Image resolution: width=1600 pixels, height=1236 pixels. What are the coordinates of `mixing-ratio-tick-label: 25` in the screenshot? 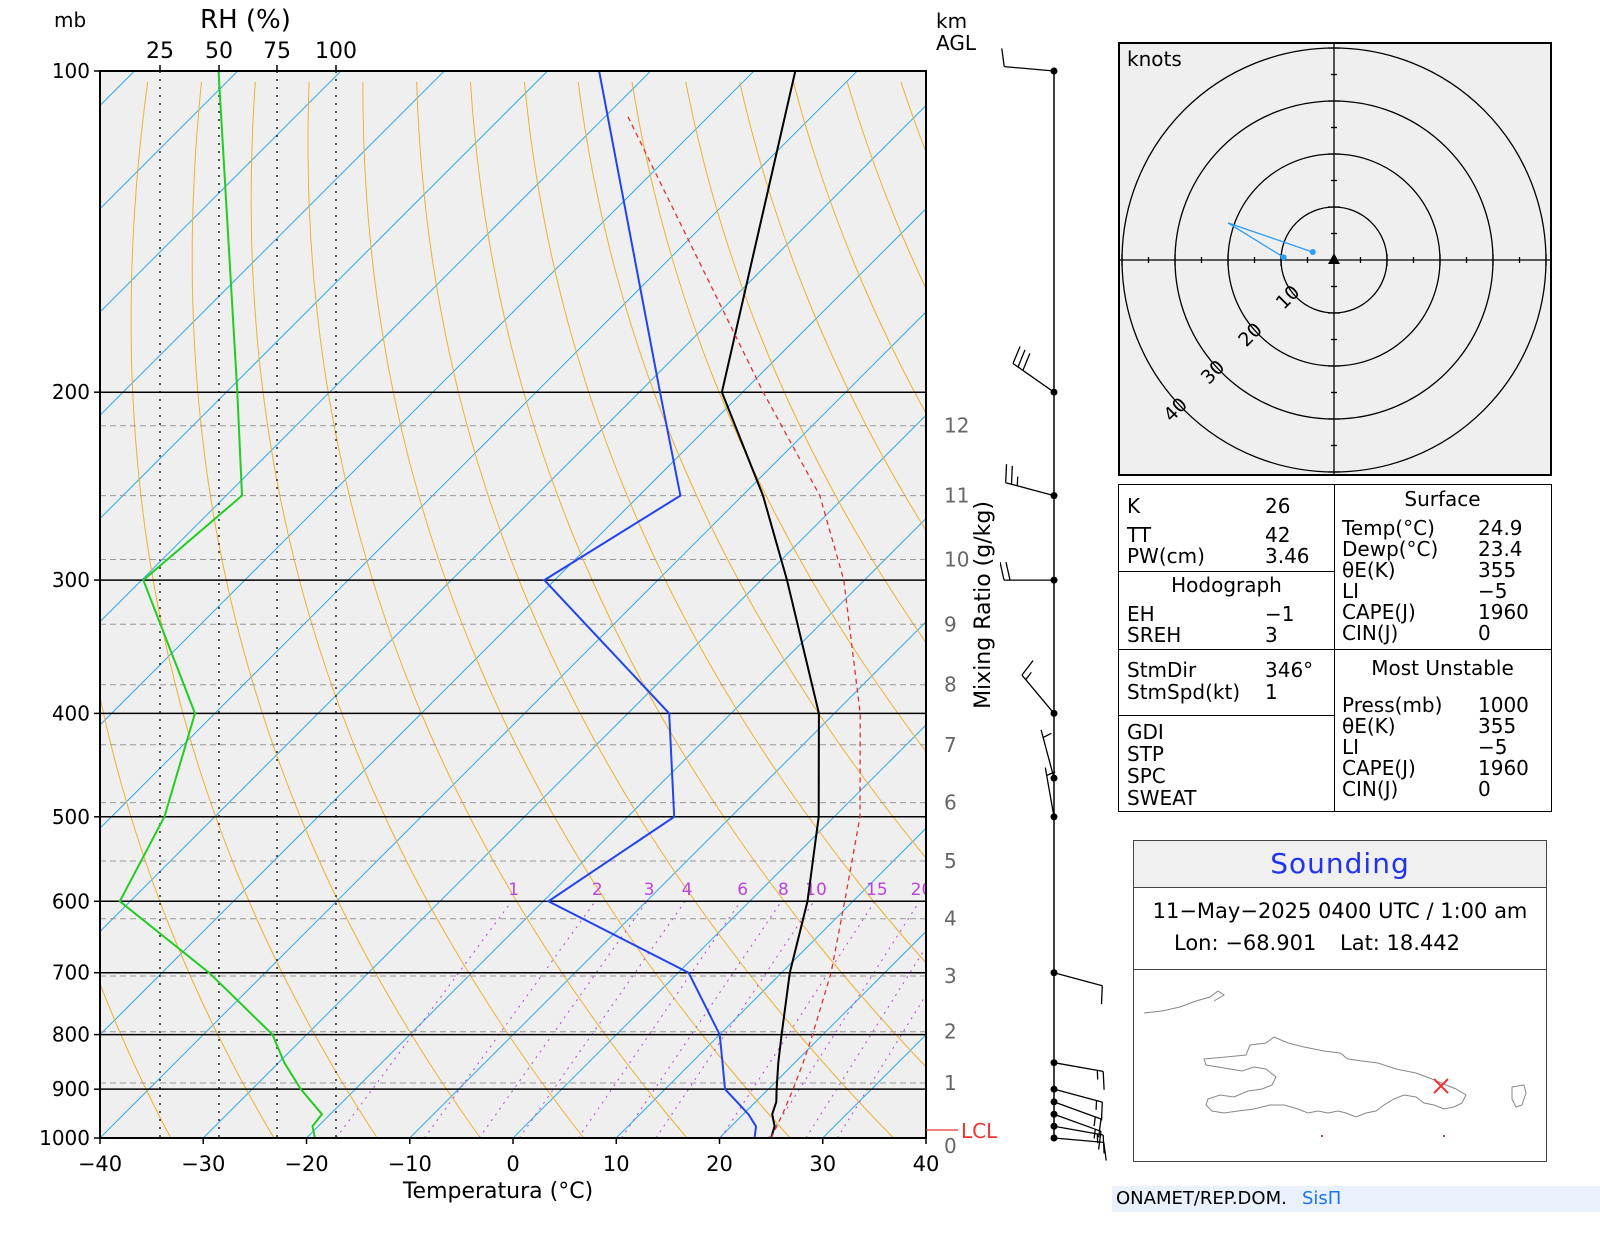 It's located at (957, 890).